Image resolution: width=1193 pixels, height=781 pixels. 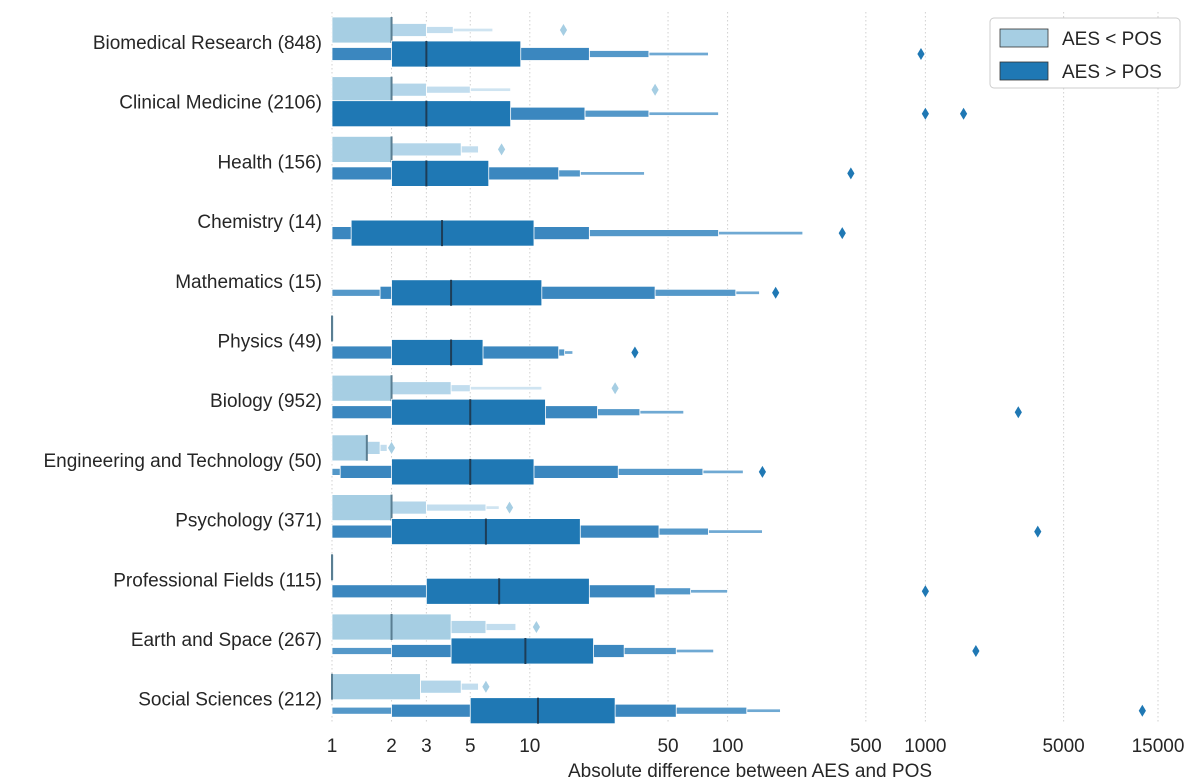 What do you see at coordinates (266, 401) in the screenshot?
I see `category-label-biology: Biology (952)` at bounding box center [266, 401].